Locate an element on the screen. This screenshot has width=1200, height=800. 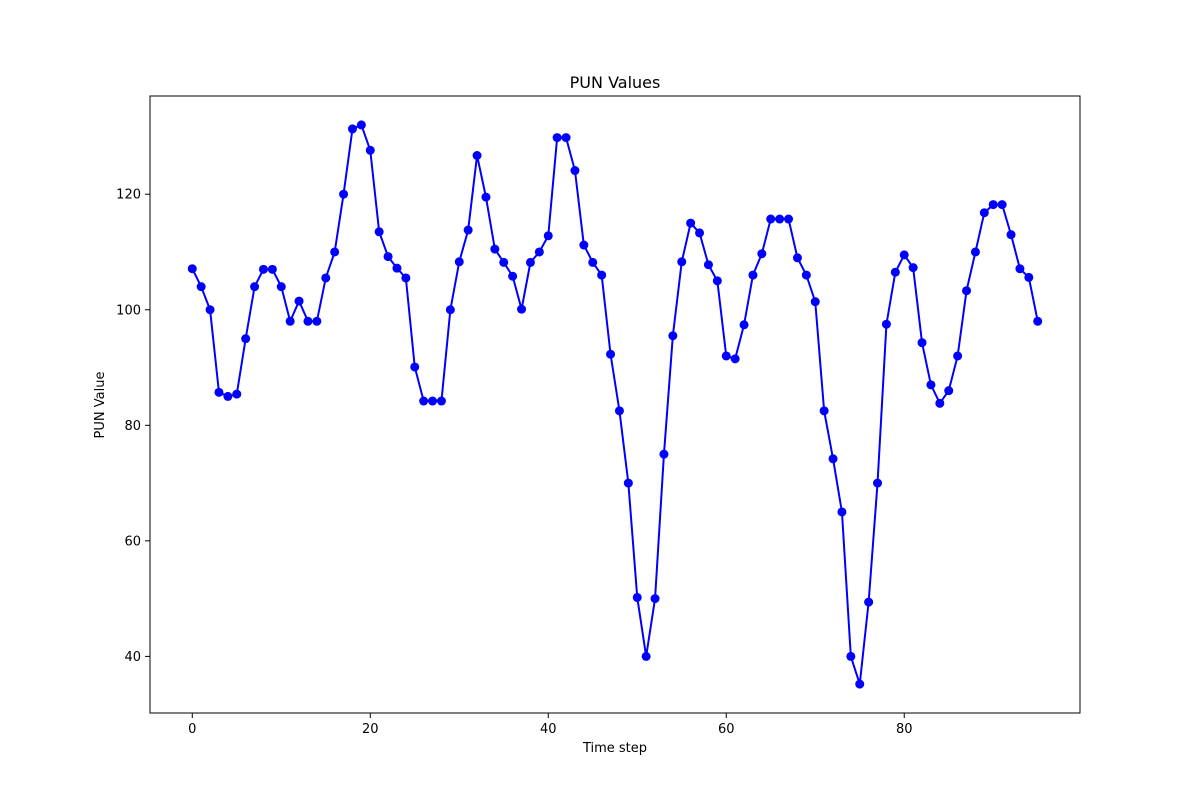
x-tick-label: 60 is located at coordinates (726, 729).